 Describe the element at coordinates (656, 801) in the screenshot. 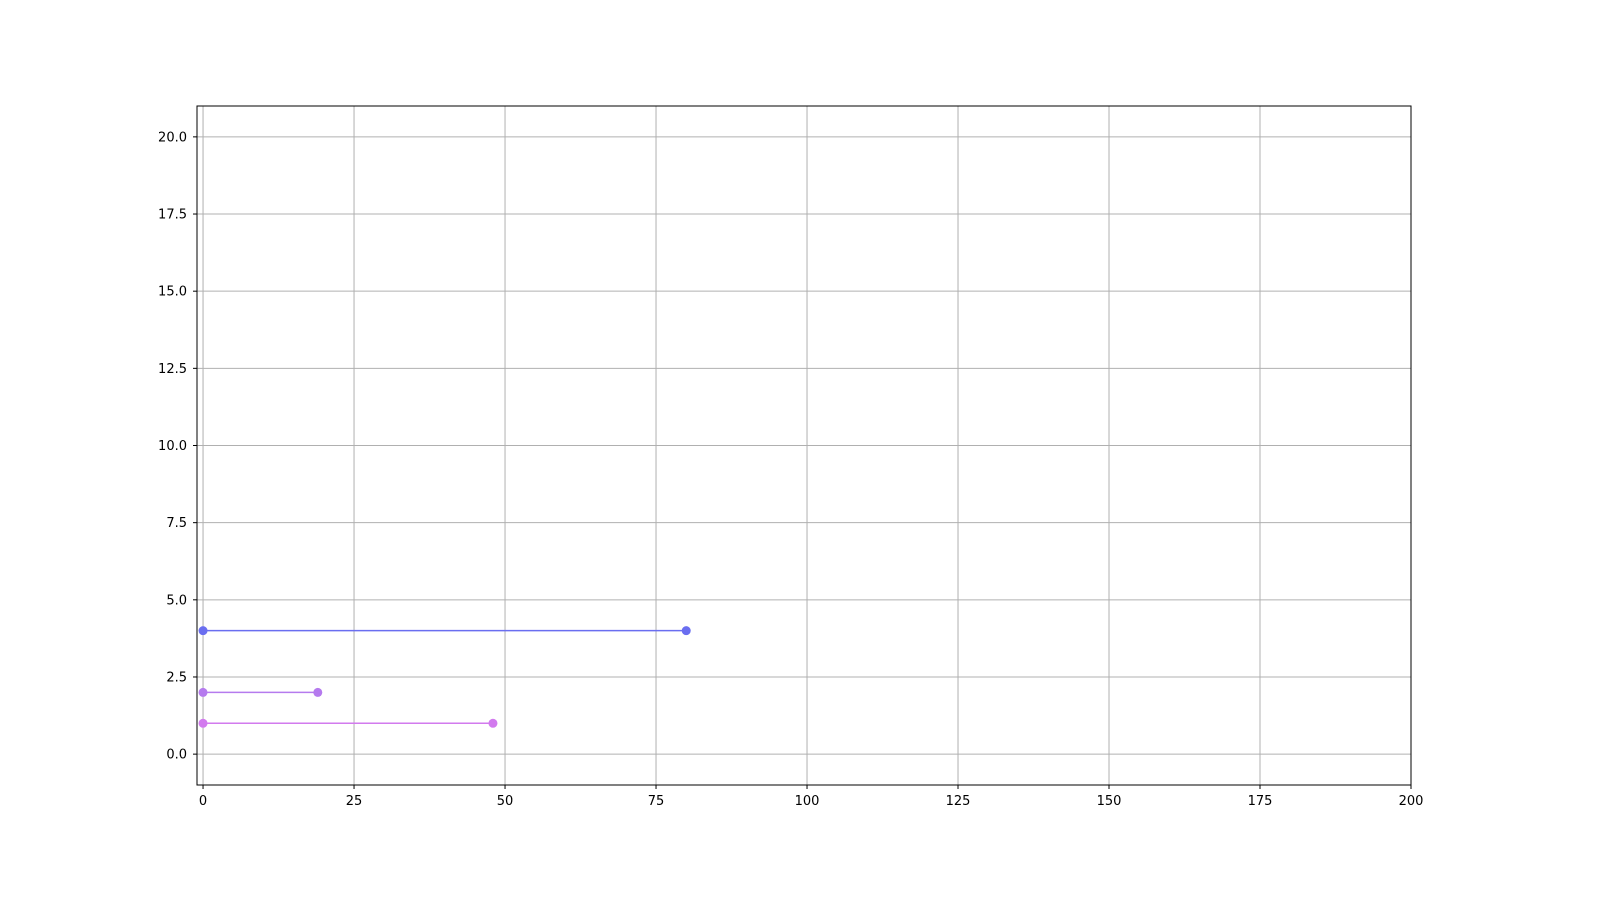

I see `x-tick-label: 75` at that location.